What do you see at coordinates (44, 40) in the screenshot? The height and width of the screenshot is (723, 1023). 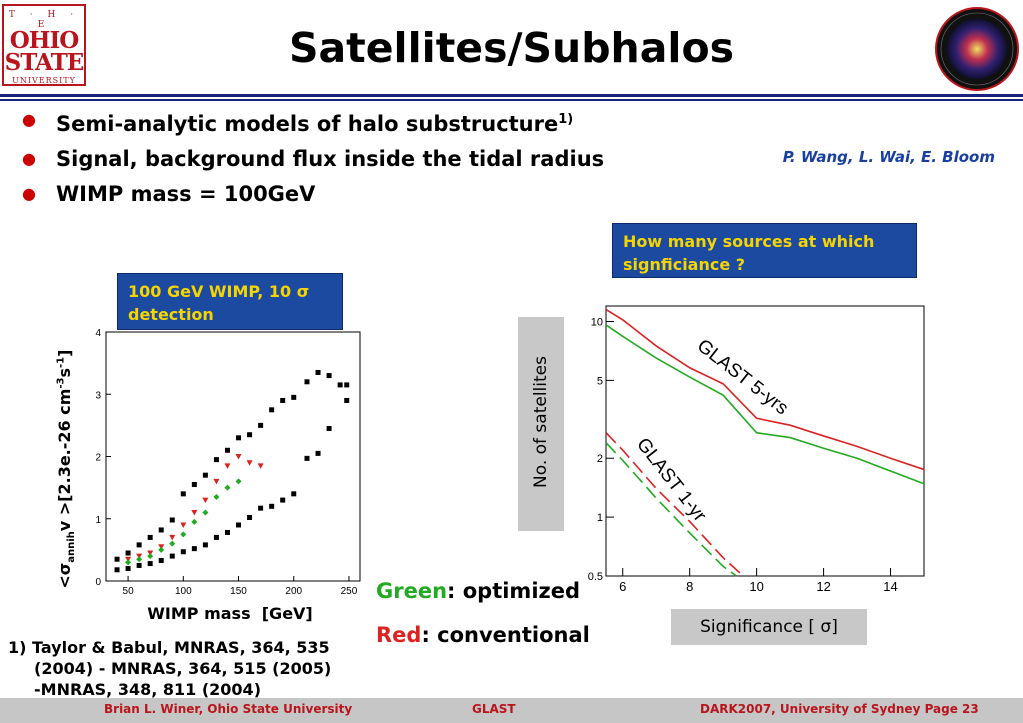 I see `logo-ohio: OHIO` at bounding box center [44, 40].